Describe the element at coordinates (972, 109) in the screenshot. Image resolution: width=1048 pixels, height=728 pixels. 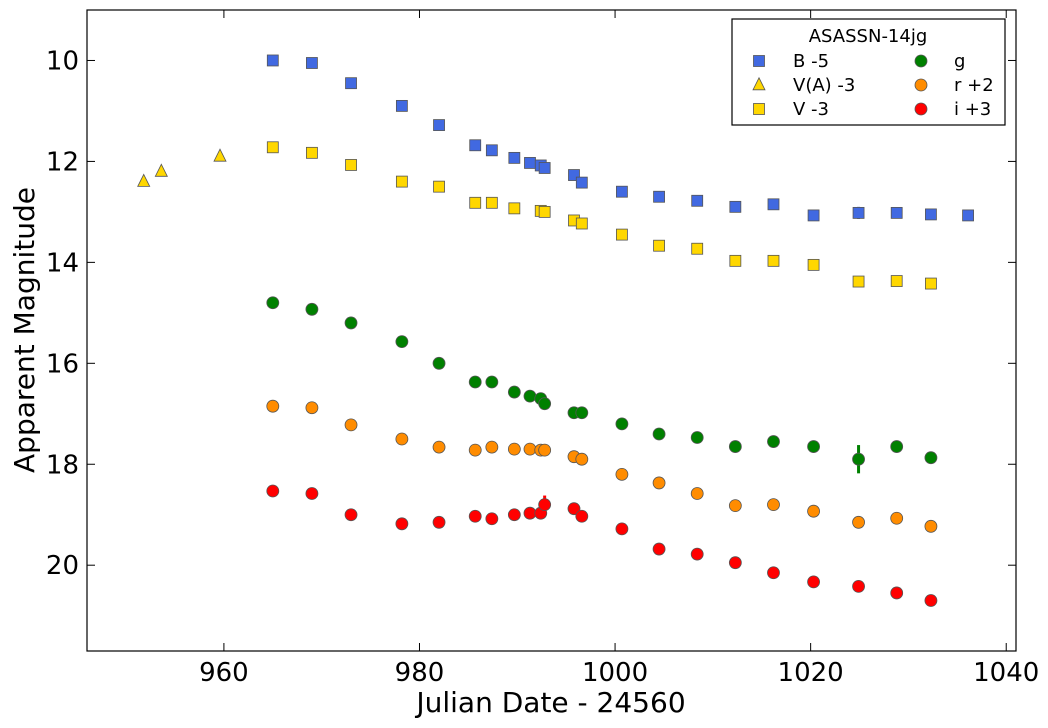
I see `legend-label-5: i +3` at that location.